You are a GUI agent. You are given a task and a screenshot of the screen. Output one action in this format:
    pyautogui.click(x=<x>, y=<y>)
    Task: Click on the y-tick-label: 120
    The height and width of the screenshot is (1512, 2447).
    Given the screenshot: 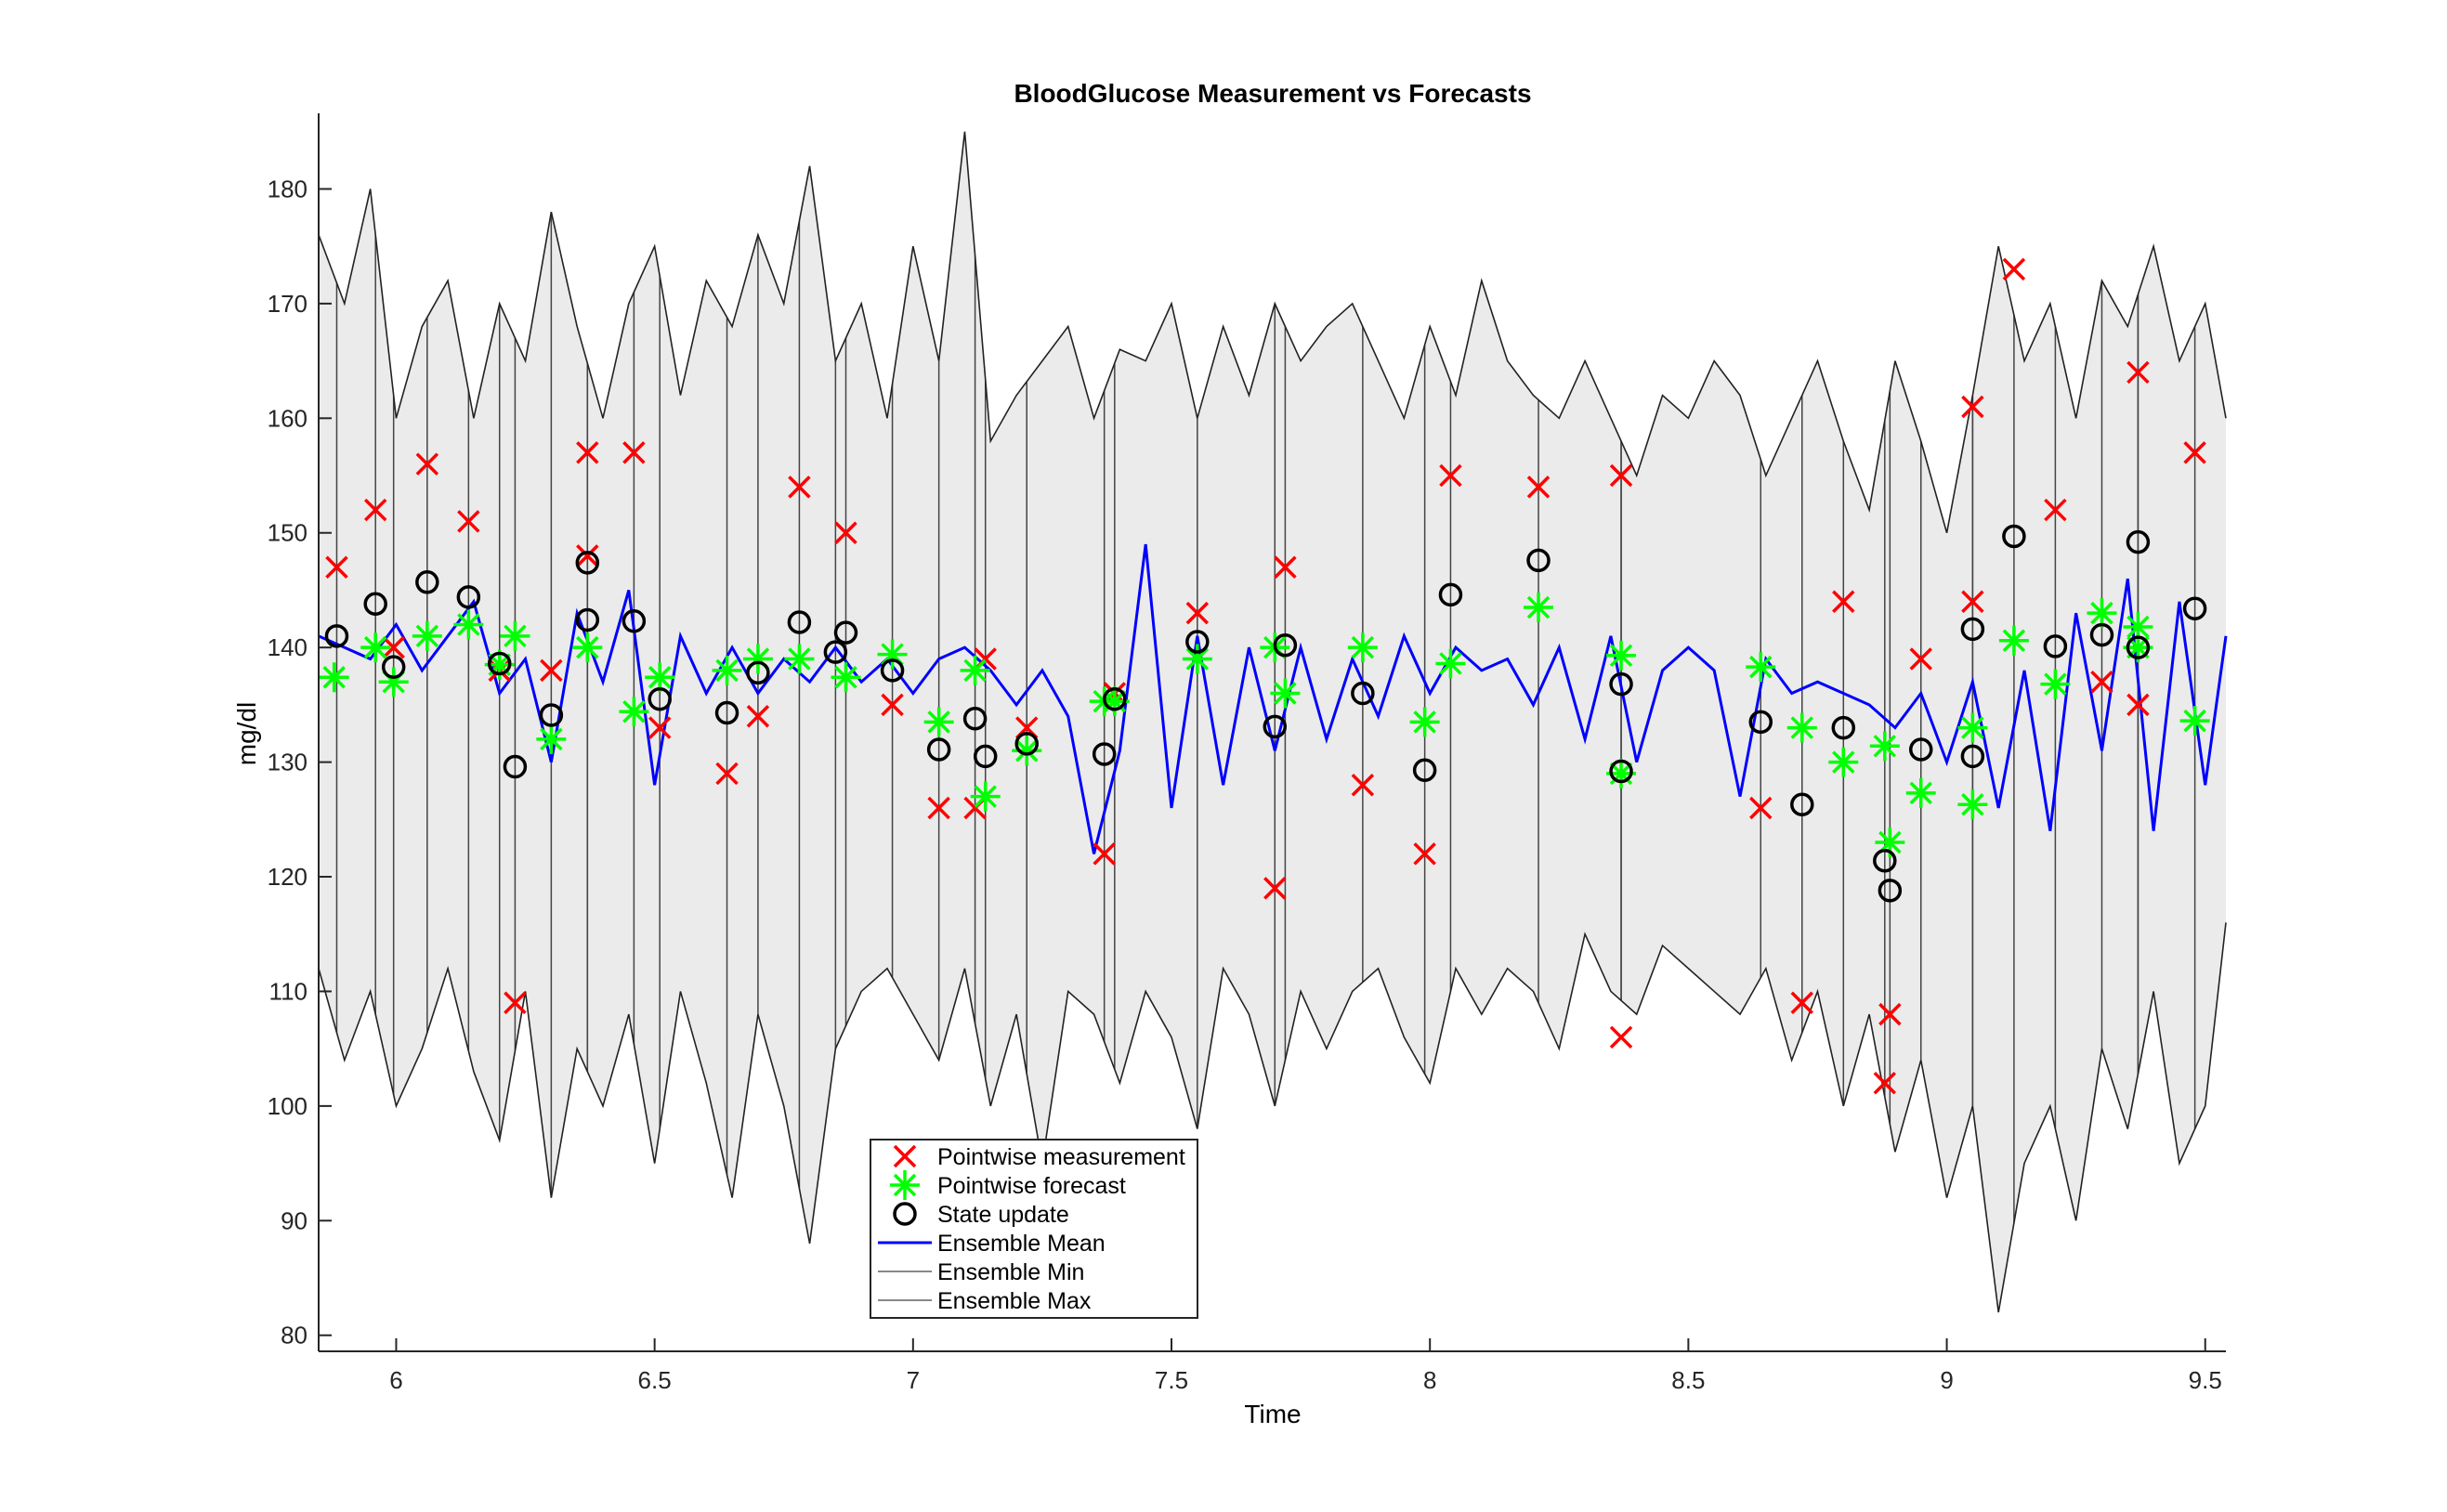 What is the action you would take?
    pyautogui.click(x=288, y=877)
    